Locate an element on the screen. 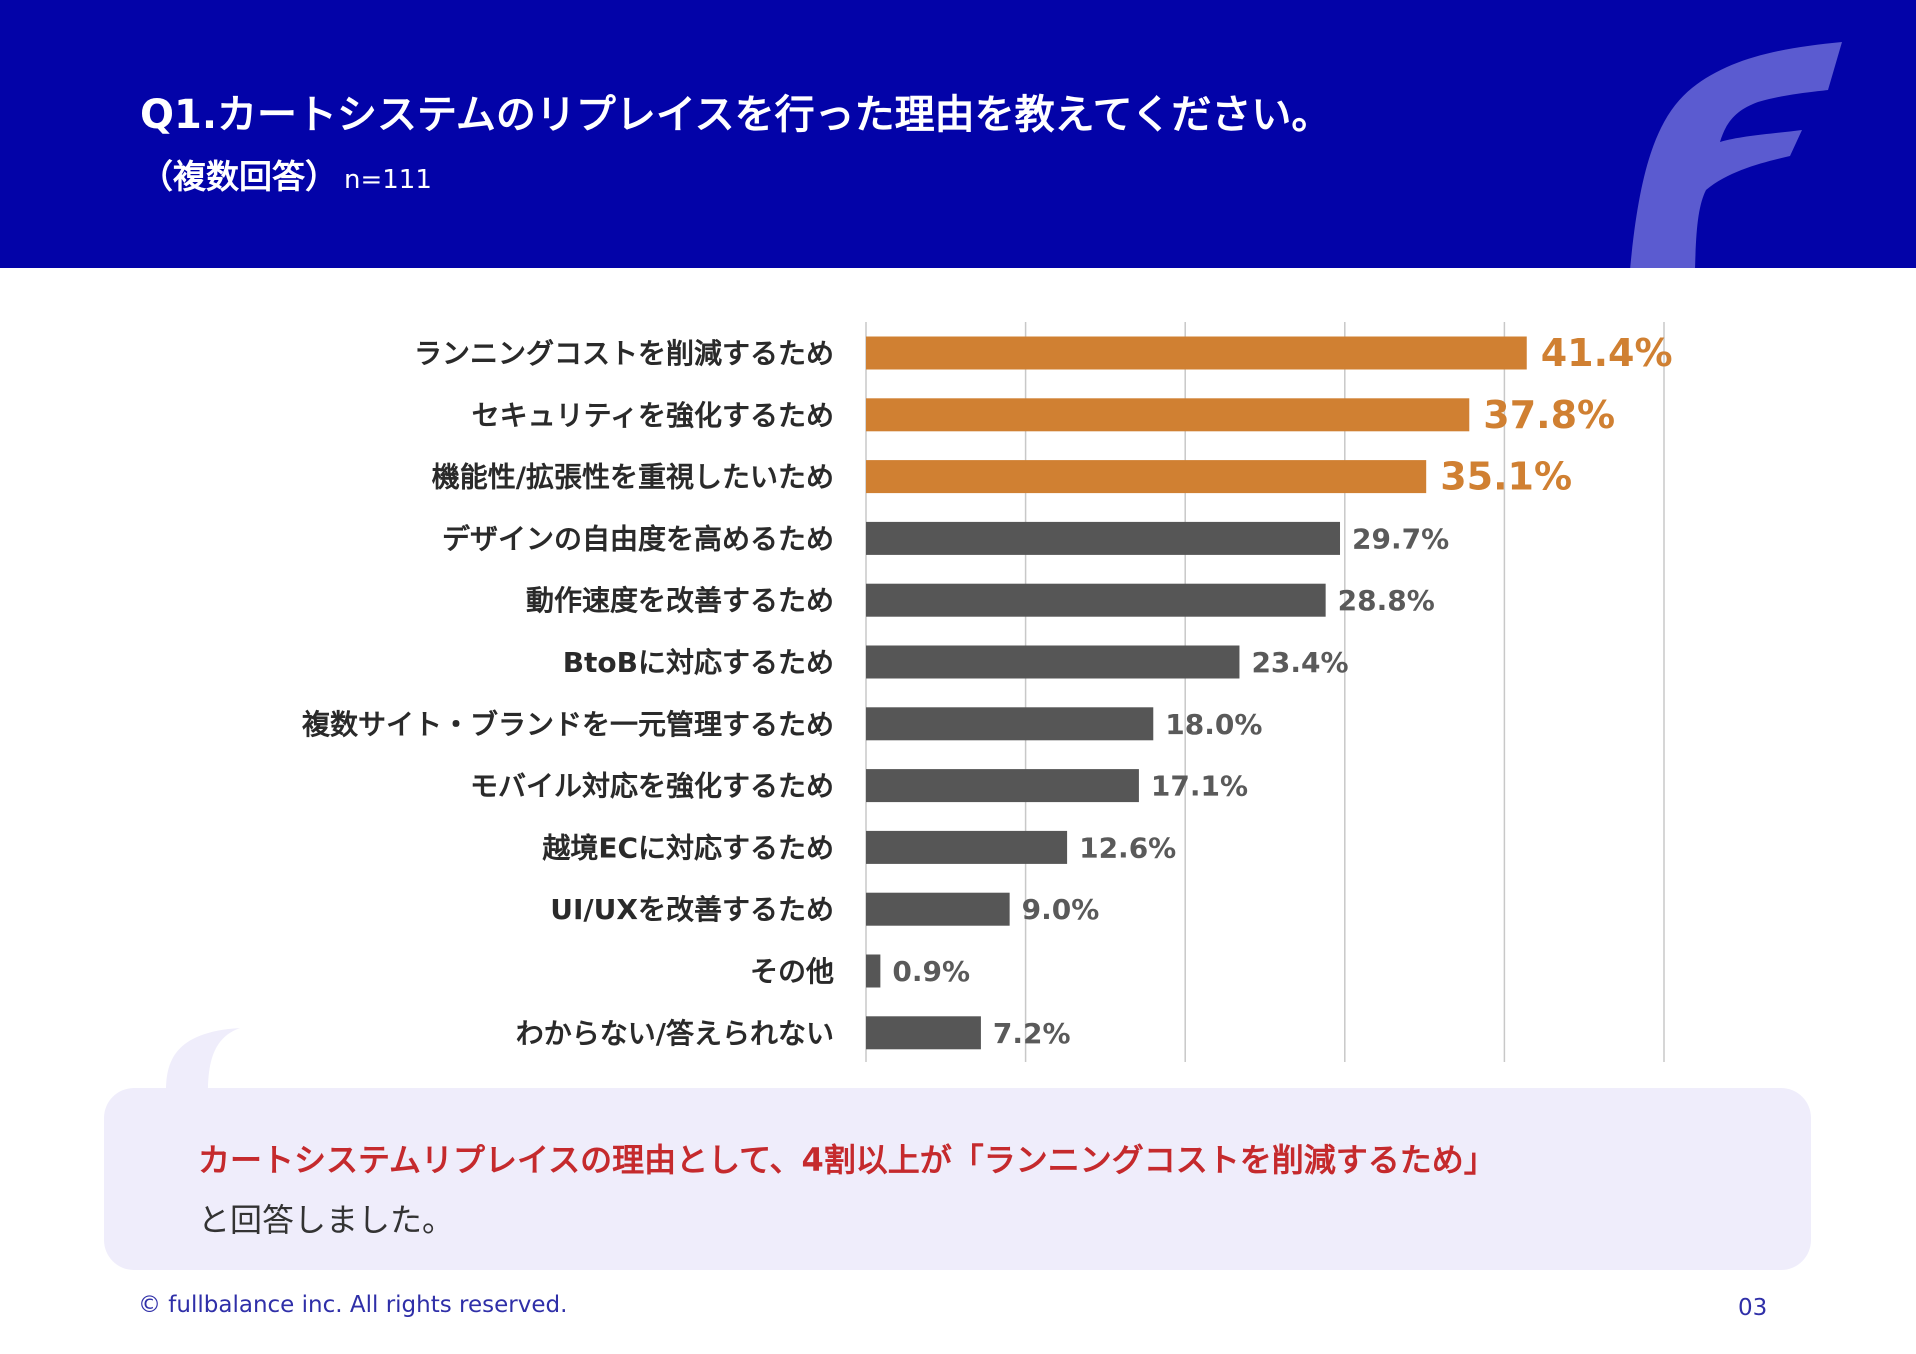  category-label: デザインの自由度を高めるため is located at coordinates (638, 538).